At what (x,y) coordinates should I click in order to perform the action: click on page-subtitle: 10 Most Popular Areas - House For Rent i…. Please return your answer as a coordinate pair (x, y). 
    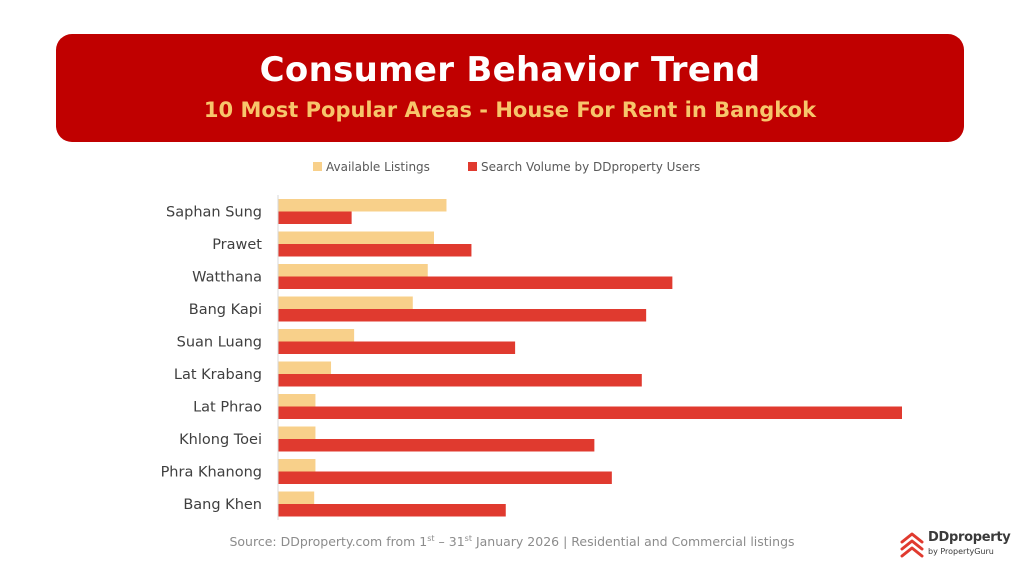
    Looking at the image, I should click on (510, 110).